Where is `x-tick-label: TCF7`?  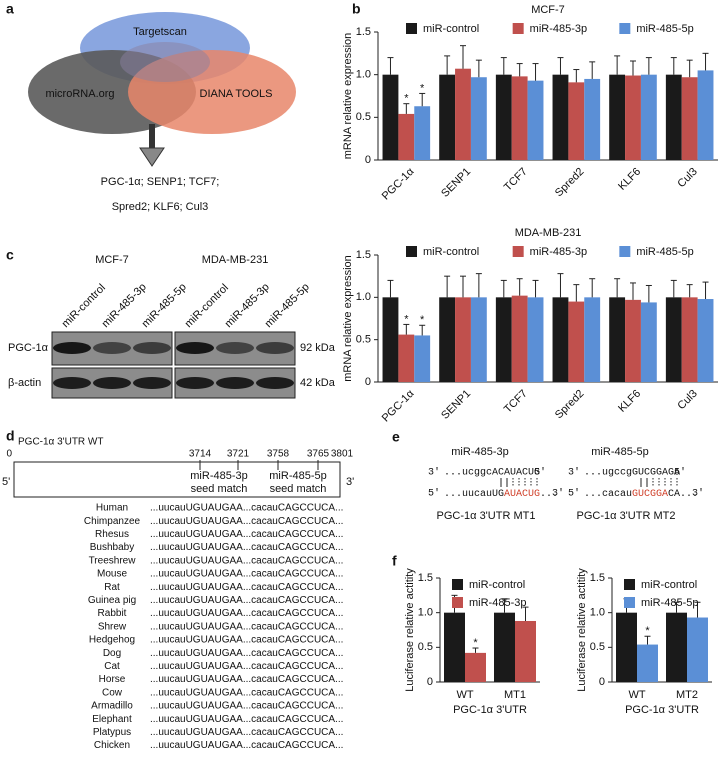
x-tick-label: TCF7 is located at coordinates (516, 180).